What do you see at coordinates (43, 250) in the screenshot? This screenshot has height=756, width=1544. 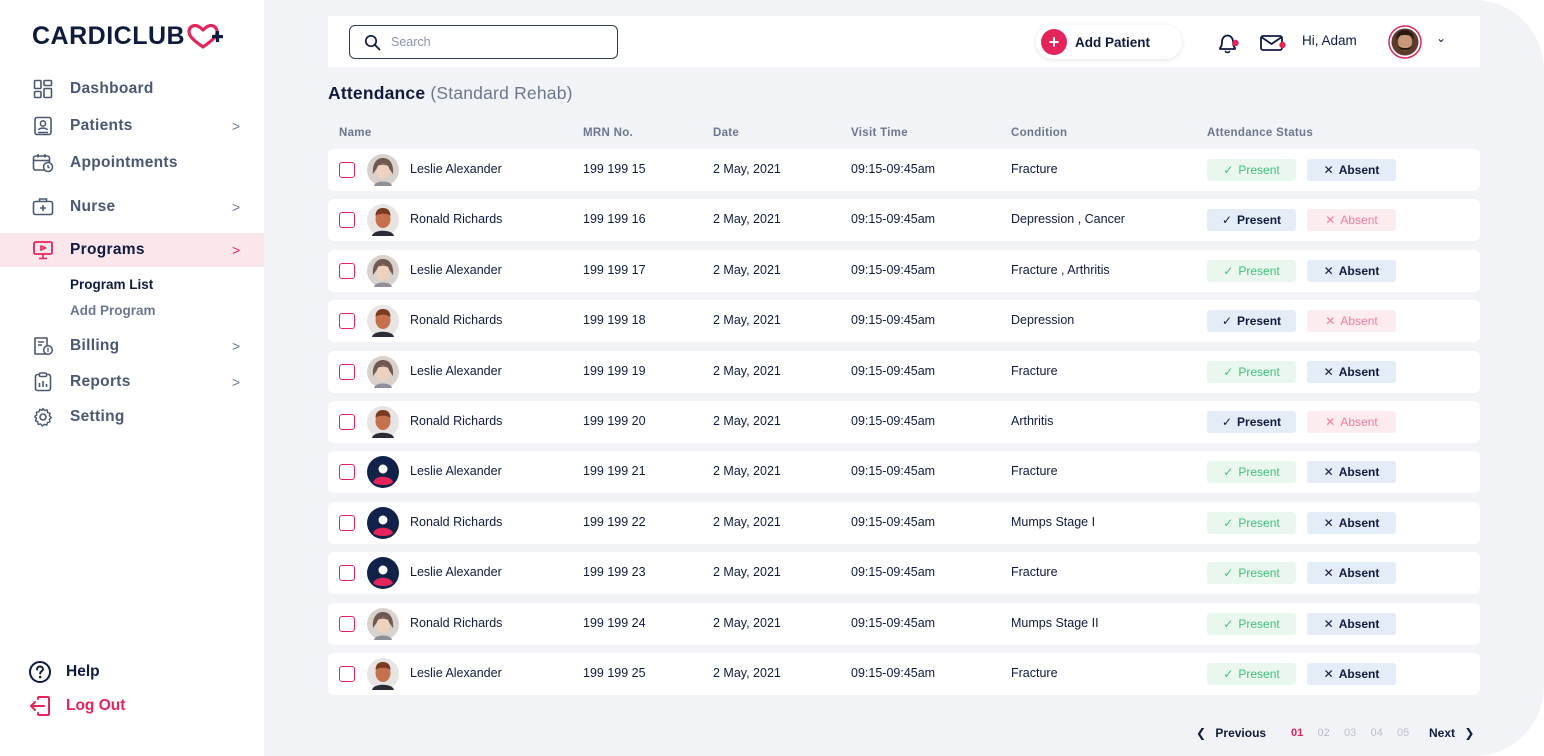 I see `presentation-icon` at bounding box center [43, 250].